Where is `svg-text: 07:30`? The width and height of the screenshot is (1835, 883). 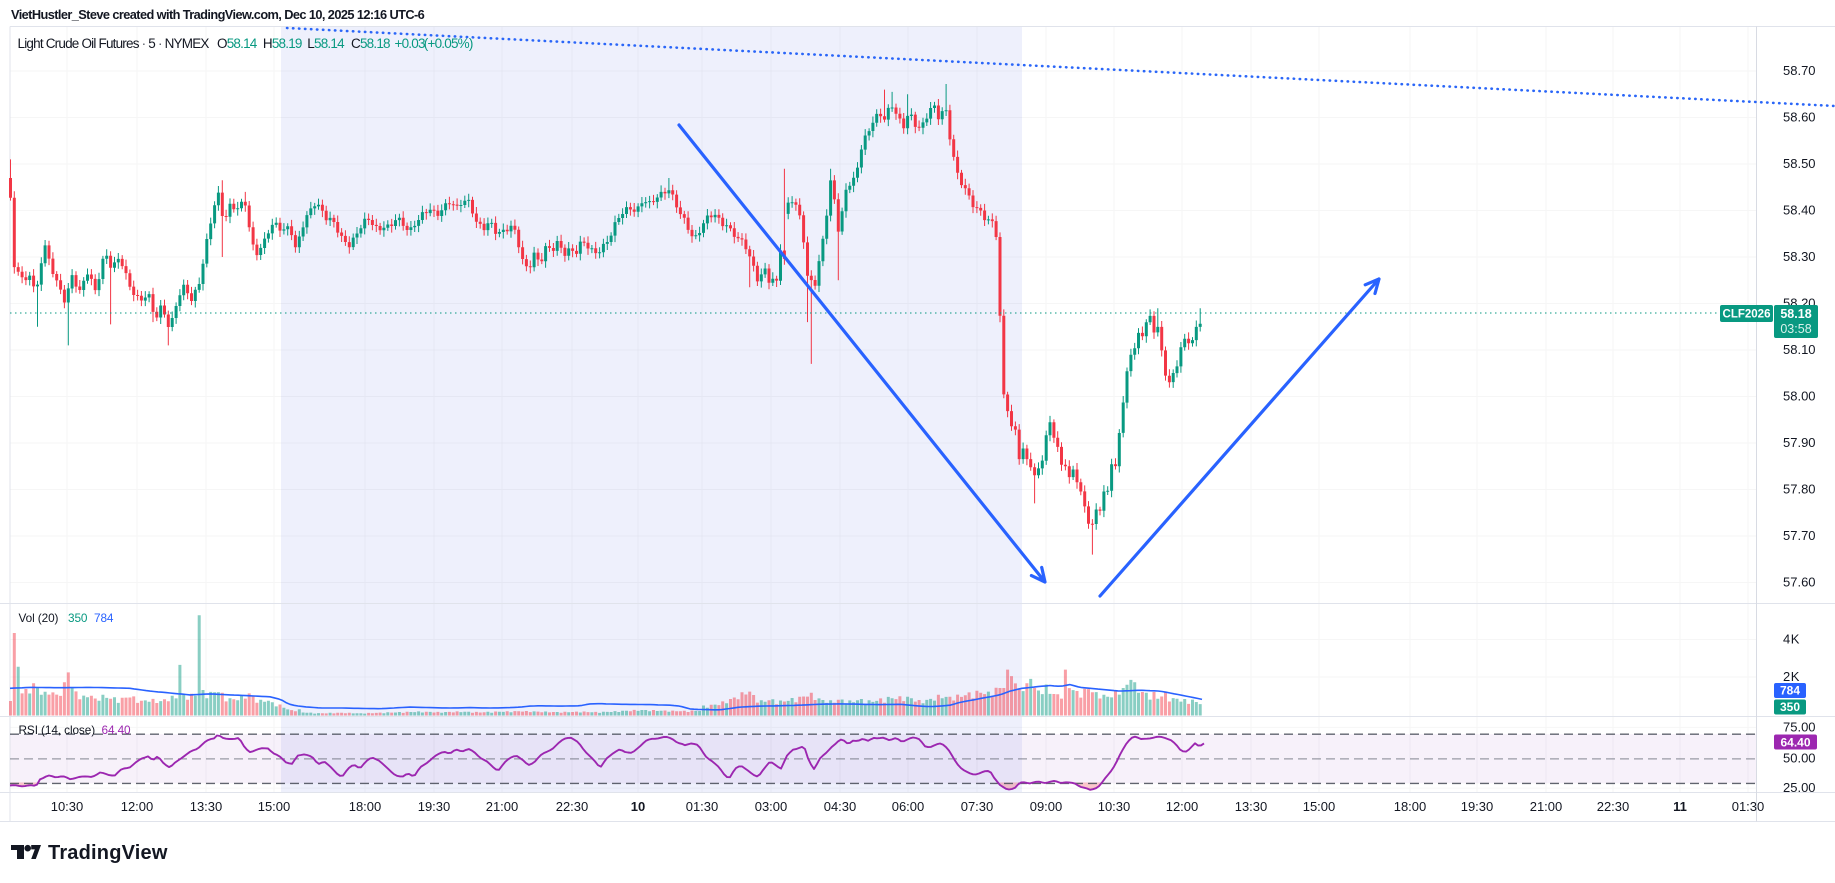 svg-text: 07:30 is located at coordinates (977, 806).